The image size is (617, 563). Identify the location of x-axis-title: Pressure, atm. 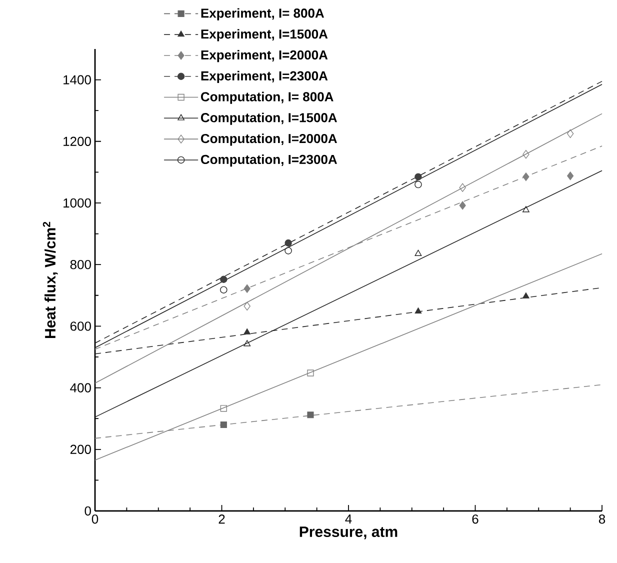
(349, 533).